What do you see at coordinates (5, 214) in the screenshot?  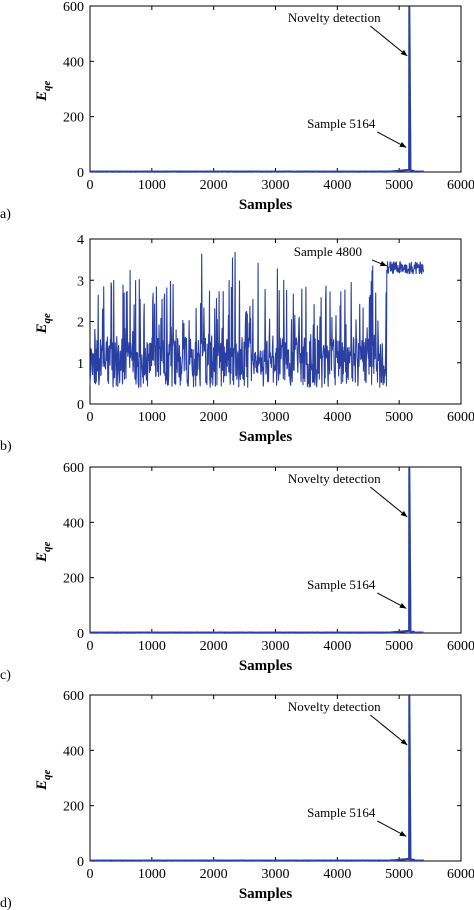 I see `panel-label: a)` at bounding box center [5, 214].